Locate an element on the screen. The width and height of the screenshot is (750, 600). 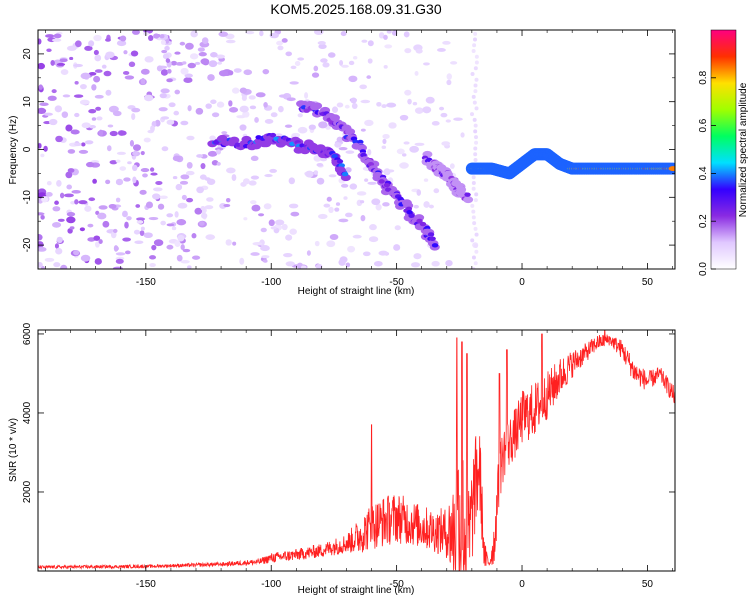
spectrogram-y-tick-label: -10 is located at coordinates (27, 197).